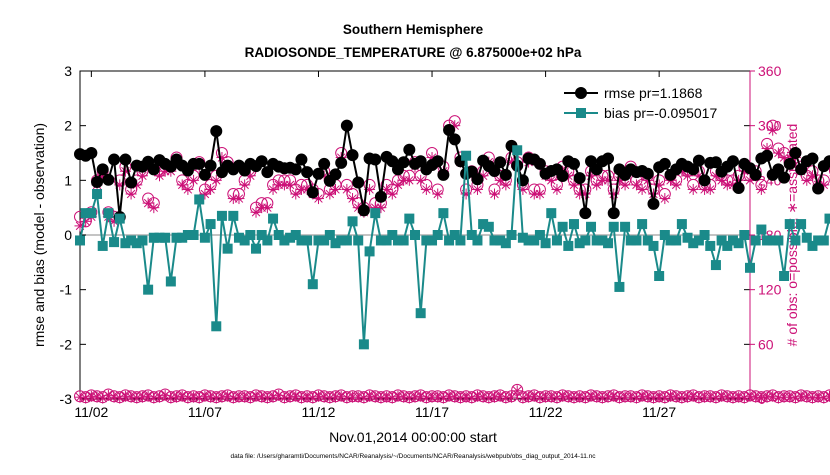  What do you see at coordinates (68, 71) in the screenshot?
I see `y-left-tick-label: 3` at bounding box center [68, 71].